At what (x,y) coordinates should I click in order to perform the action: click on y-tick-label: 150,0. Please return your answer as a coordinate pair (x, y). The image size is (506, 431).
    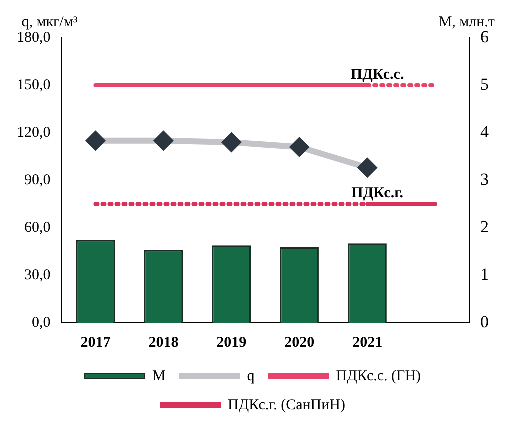
    Looking at the image, I should click on (34, 85).